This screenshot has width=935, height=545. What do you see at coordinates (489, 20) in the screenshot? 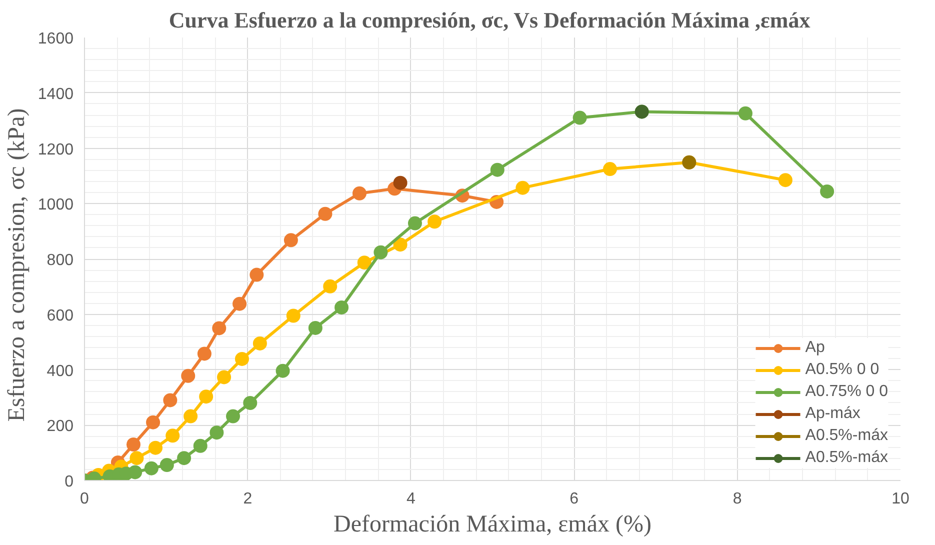
I see `chart-title: Curva Esfuerzo a la compresión, σc, Vs Deformación Máxima ,εmáx` at bounding box center [489, 20].